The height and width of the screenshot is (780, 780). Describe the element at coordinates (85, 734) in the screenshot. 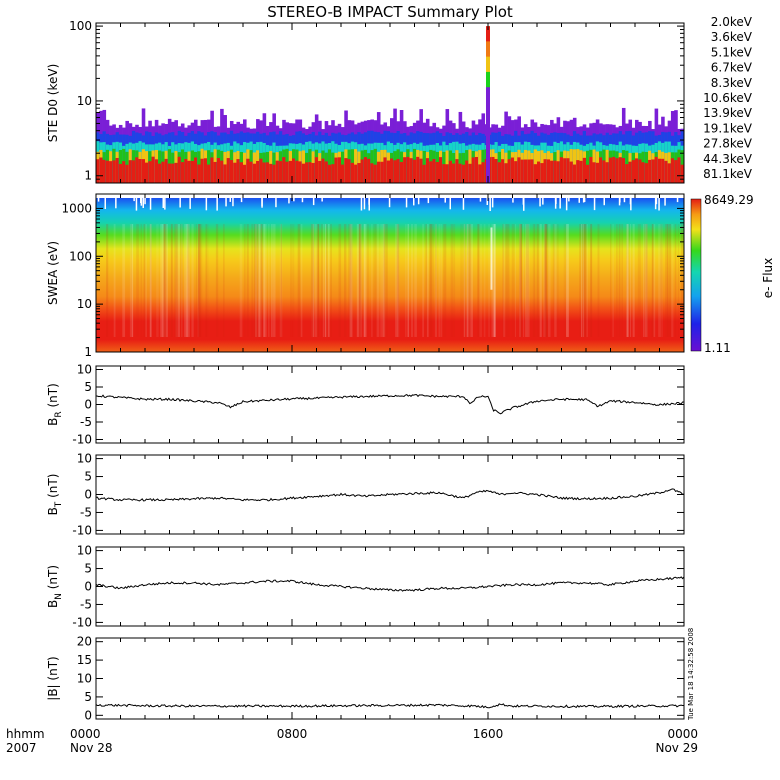

I see `time-tick-label: 0000` at that location.